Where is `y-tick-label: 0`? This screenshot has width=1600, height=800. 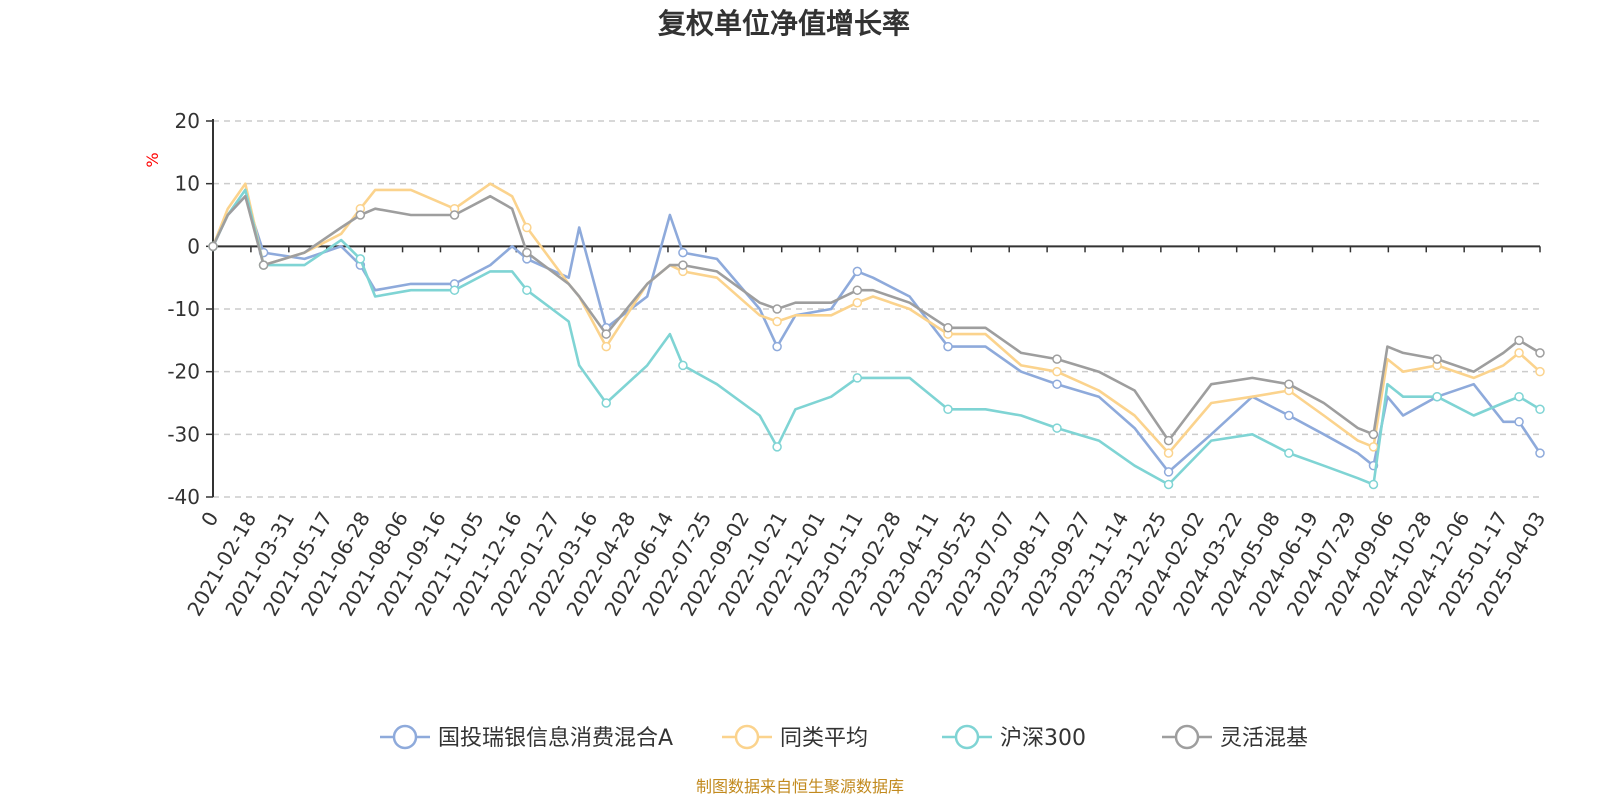
y-tick-label: 0 is located at coordinates (193, 246).